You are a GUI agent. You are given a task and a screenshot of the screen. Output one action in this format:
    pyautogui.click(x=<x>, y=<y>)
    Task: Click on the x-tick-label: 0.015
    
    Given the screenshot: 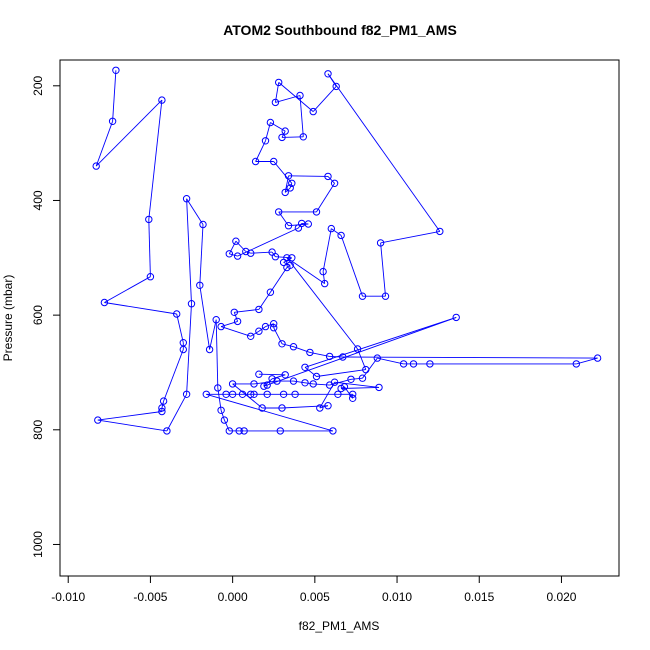 What is the action you would take?
    pyautogui.click(x=479, y=597)
    